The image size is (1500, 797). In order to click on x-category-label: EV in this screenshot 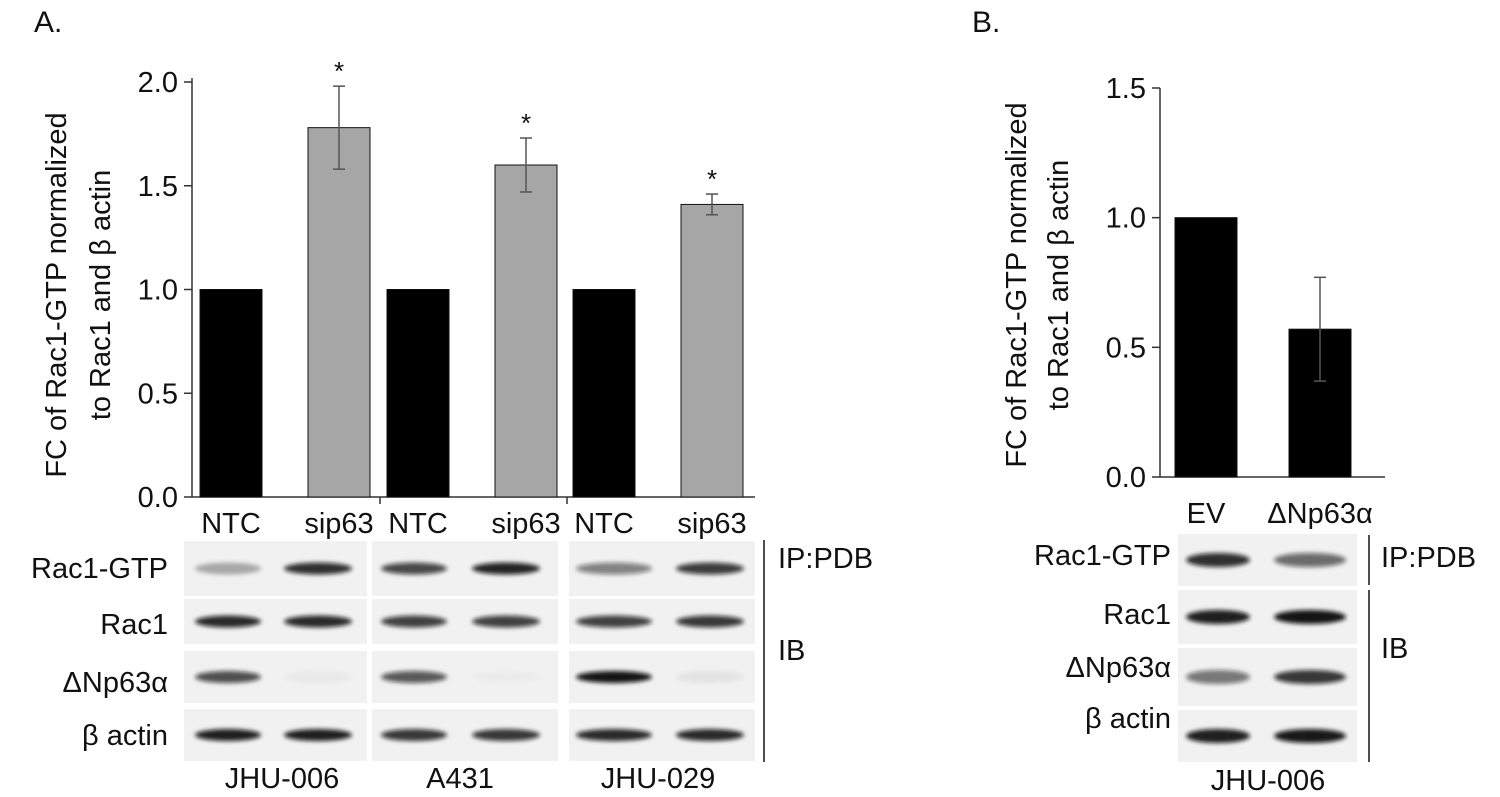, I will do `click(1206, 514)`.